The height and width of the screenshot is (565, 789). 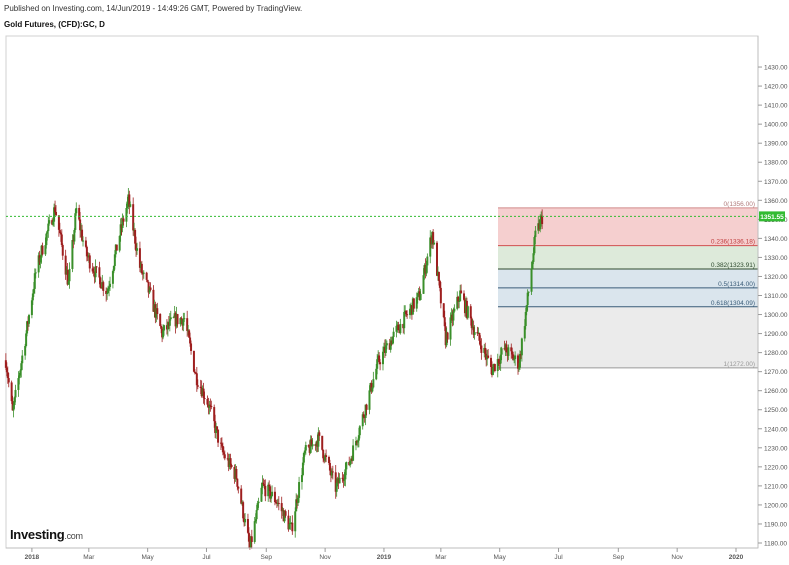 What do you see at coordinates (776, 239) in the screenshot?
I see `y-tick-label: 1340.00` at bounding box center [776, 239].